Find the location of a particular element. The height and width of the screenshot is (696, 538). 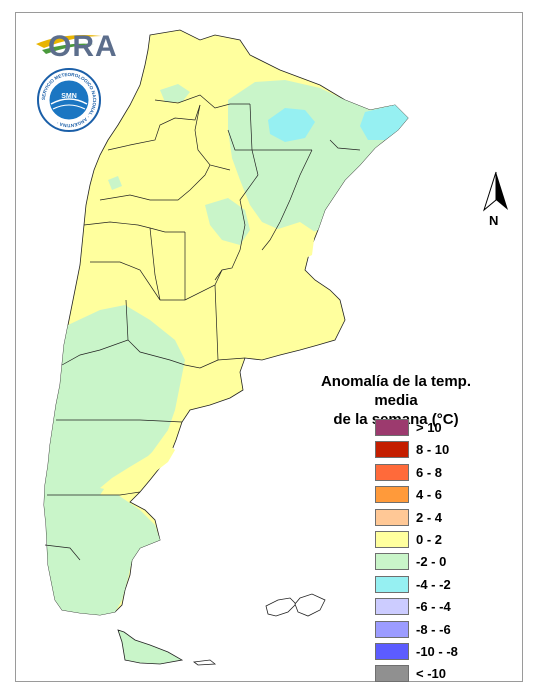

legend-label: 8 - 10 is located at coordinates (433, 450).